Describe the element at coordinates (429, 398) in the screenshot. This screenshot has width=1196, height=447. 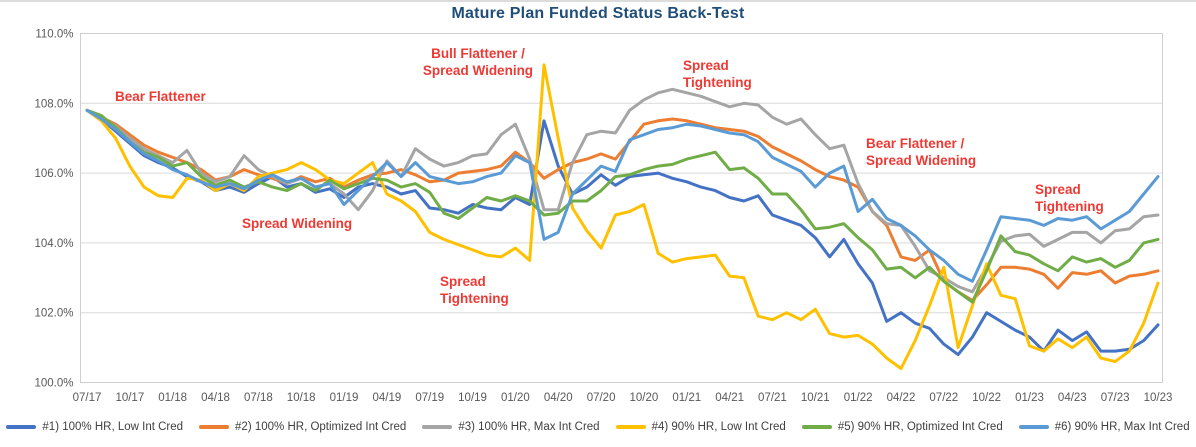
I see `x-axis-tick-label: 07/19` at that location.